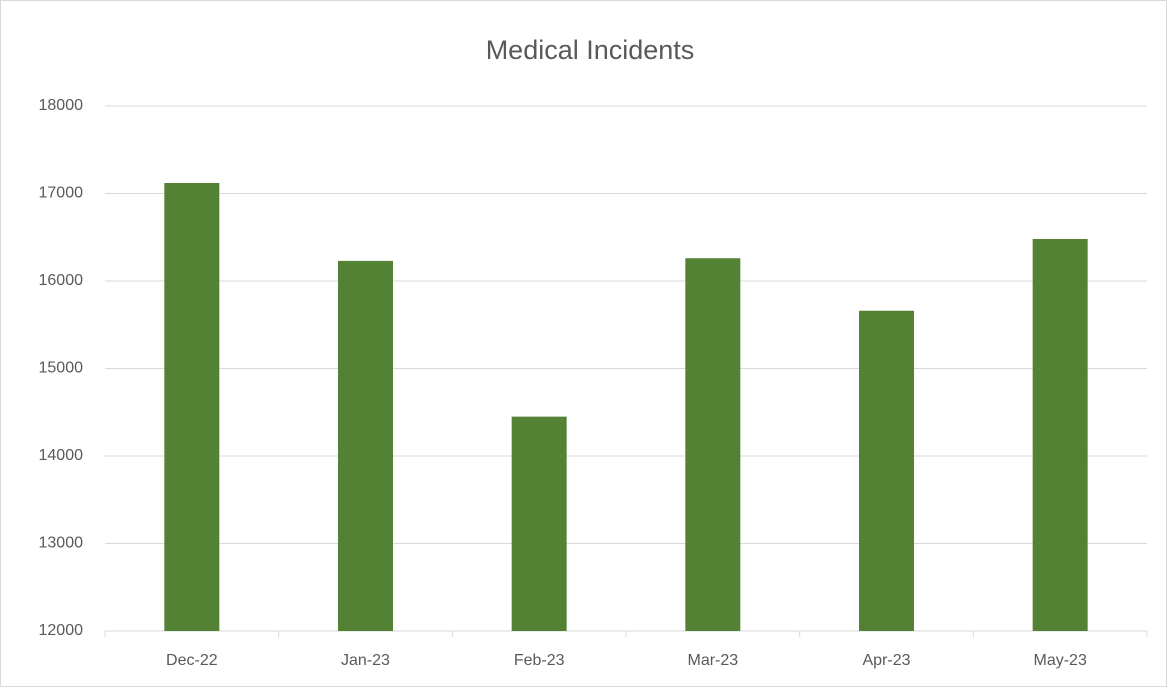 The image size is (1167, 687). Describe the element at coordinates (61, 280) in the screenshot. I see `y-tick-label: 16000` at that location.